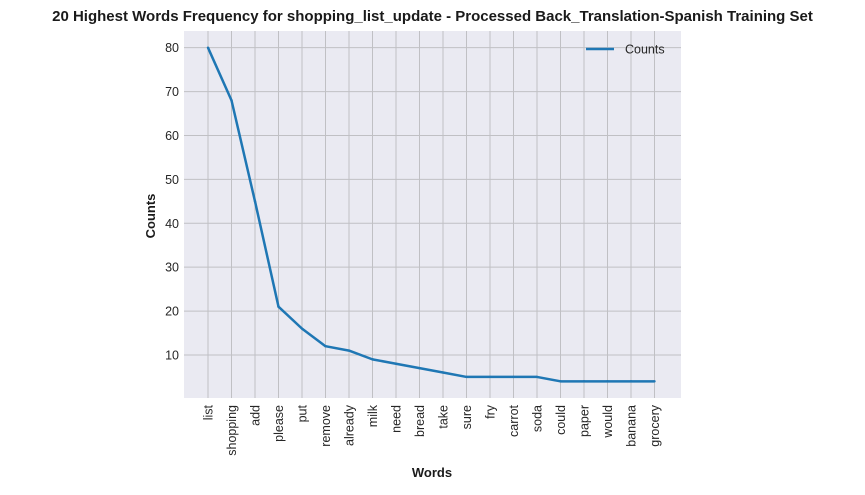  What do you see at coordinates (432, 472) in the screenshot?
I see `x-axis-title: Words` at bounding box center [432, 472].